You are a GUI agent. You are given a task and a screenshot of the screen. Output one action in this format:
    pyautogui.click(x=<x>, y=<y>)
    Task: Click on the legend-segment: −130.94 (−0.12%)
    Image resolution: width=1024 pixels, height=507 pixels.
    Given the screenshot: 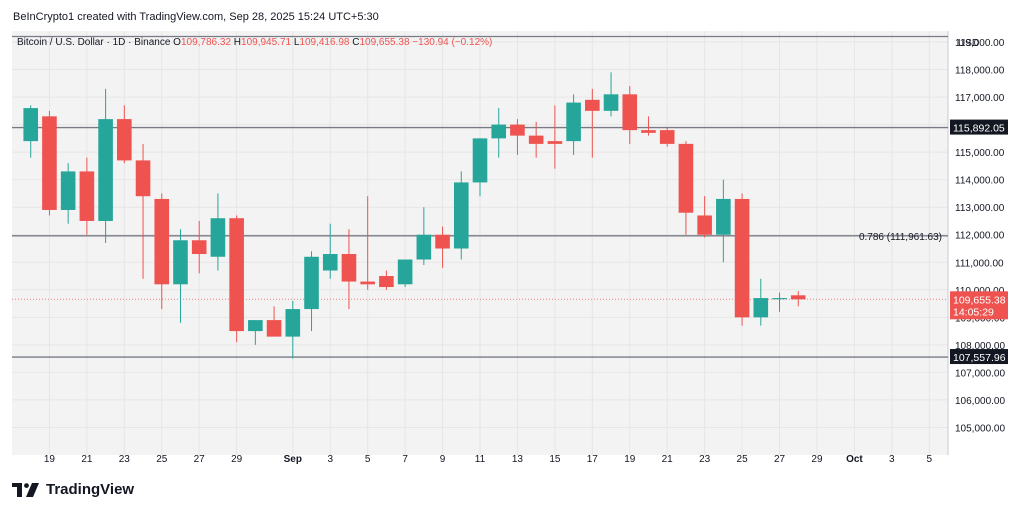 What is the action you would take?
    pyautogui.click(x=452, y=42)
    